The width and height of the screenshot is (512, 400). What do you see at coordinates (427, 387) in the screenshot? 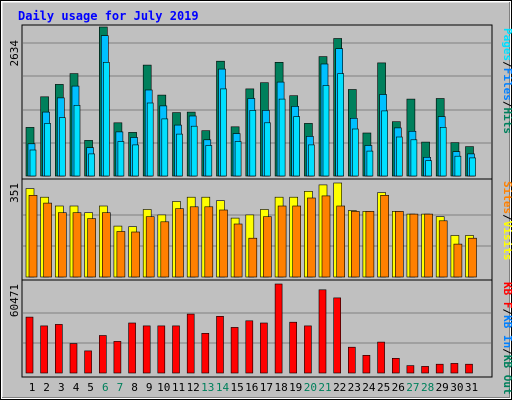
I see `x-tick-label: 28` at bounding box center [427, 387].